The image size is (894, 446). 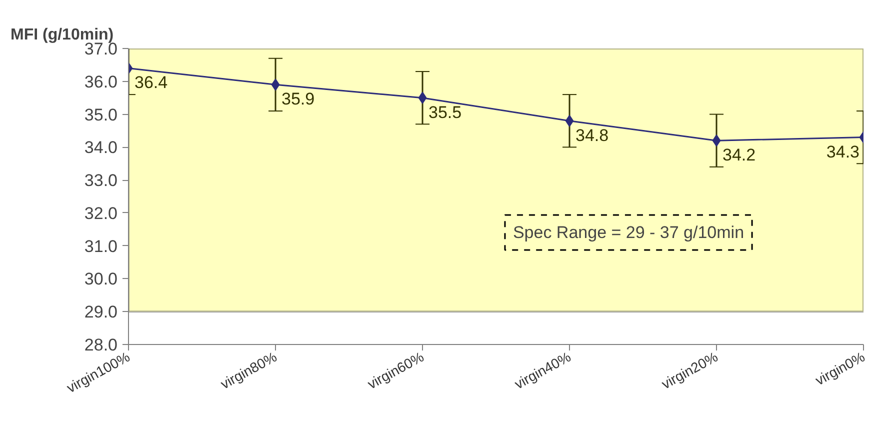 What do you see at coordinates (101, 180) in the screenshot?
I see `y-tick-label: 33.0` at bounding box center [101, 180].